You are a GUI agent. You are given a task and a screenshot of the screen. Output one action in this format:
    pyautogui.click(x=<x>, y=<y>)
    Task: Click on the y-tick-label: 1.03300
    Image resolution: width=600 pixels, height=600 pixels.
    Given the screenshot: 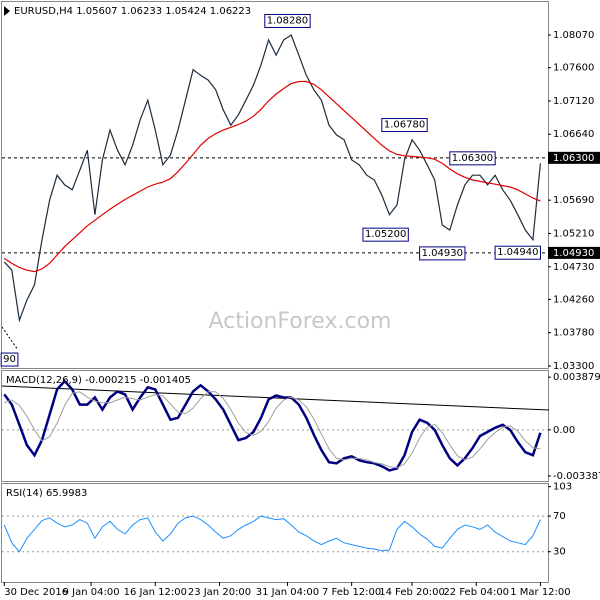 What is the action you would take?
    pyautogui.click(x=573, y=366)
    